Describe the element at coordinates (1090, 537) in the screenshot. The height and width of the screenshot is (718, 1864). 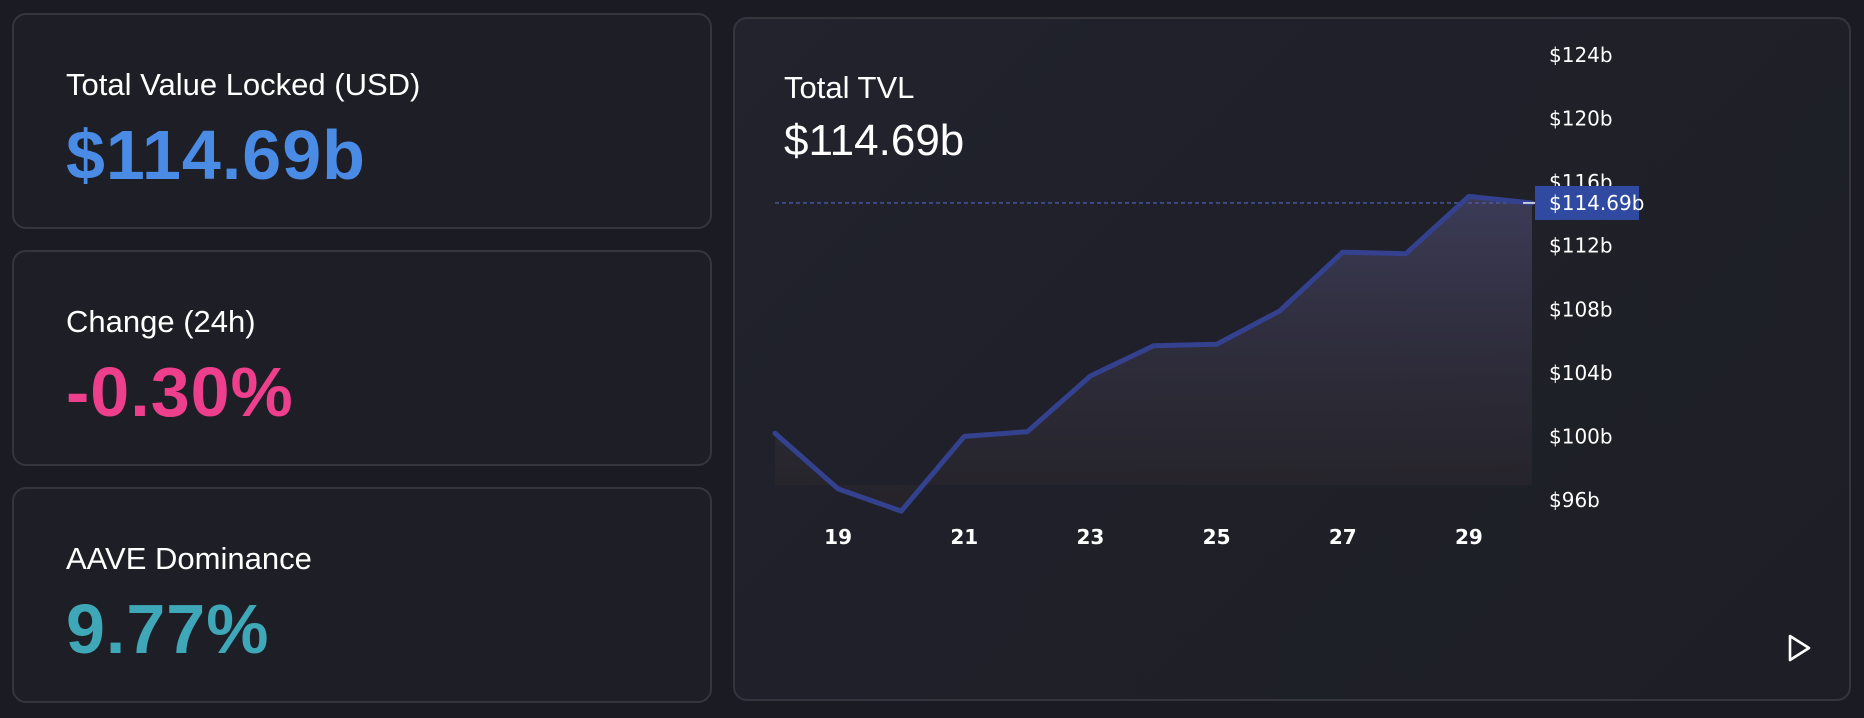
I see `x-tick-label: 23` at that location.